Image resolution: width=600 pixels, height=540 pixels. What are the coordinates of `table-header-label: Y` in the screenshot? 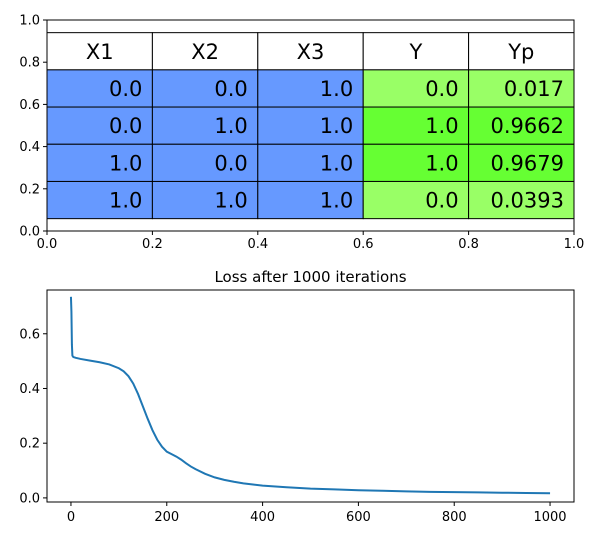 It's located at (415, 52).